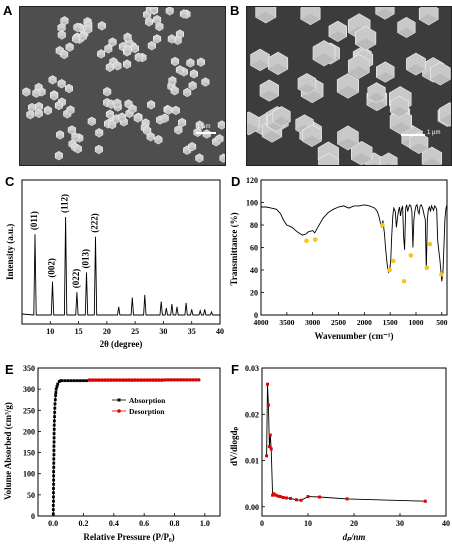 Image resolution: width=452 pixels, height=555 pixels. I want to click on scale-label-a: 1 μm, so click(203, 127).